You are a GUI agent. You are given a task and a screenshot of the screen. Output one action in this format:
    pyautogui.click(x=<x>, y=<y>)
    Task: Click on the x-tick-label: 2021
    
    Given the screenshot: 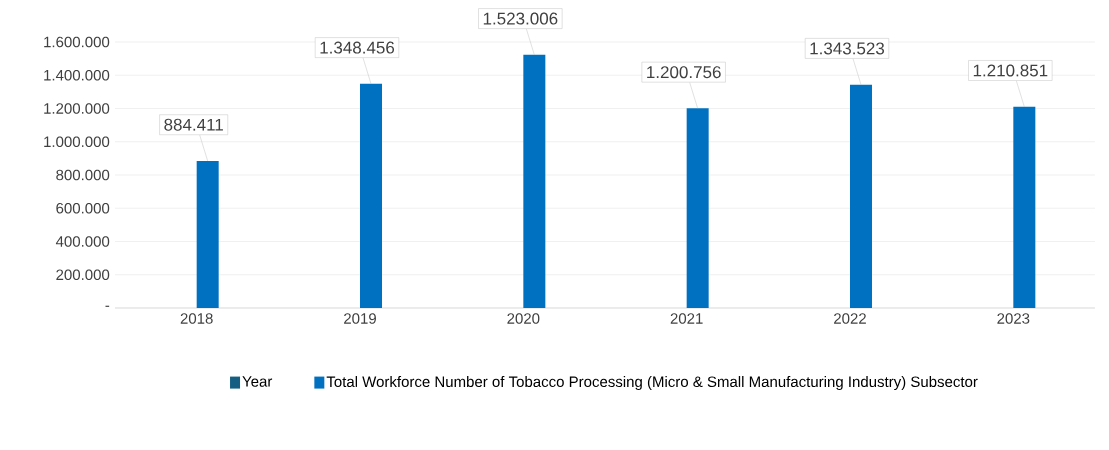 What is the action you would take?
    pyautogui.click(x=686, y=318)
    